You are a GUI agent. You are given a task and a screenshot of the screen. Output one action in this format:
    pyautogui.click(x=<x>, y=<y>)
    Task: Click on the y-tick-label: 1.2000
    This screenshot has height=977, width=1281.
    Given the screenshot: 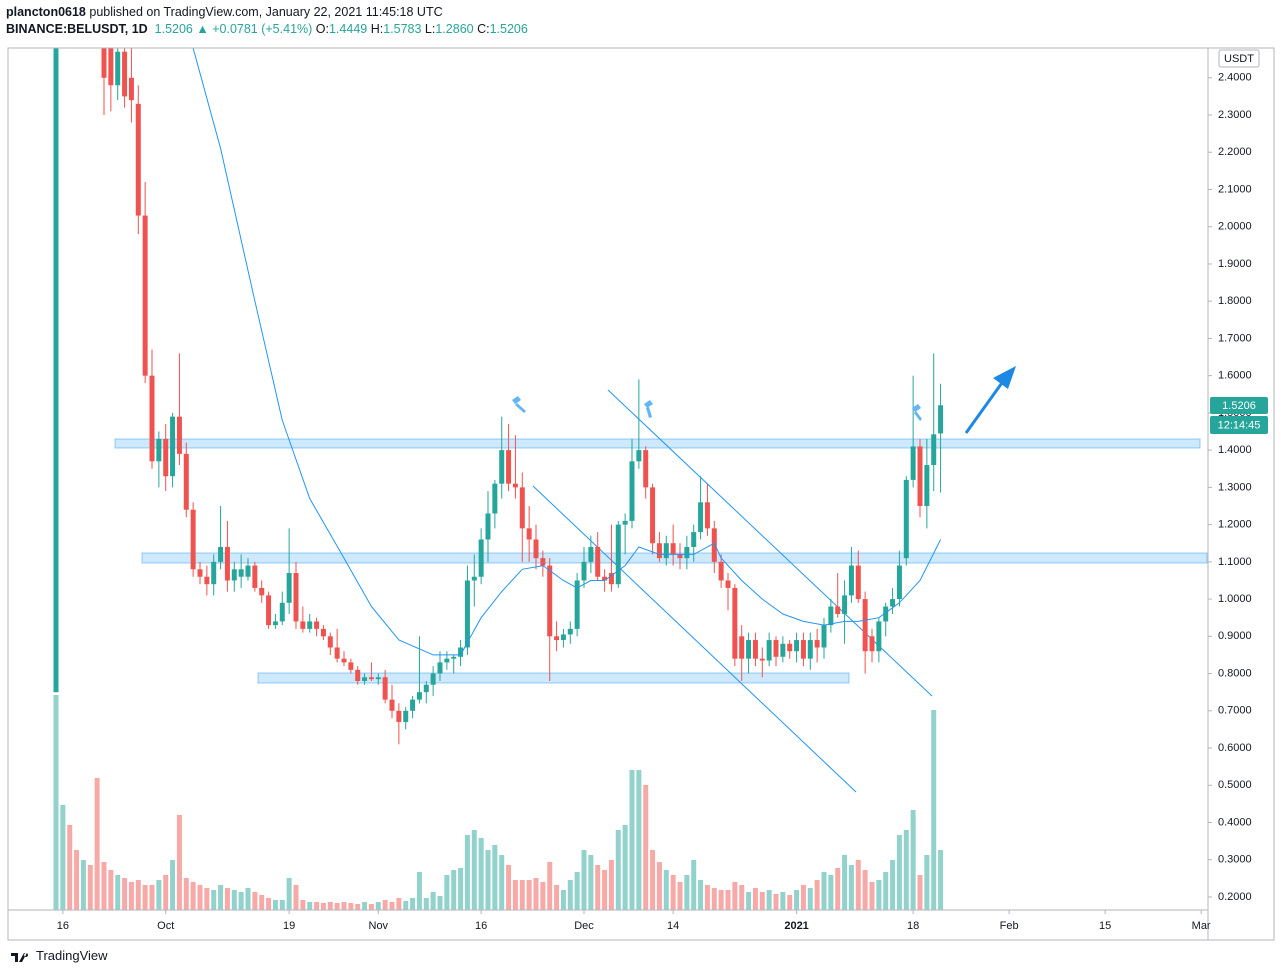 What is the action you would take?
    pyautogui.click(x=1235, y=525)
    